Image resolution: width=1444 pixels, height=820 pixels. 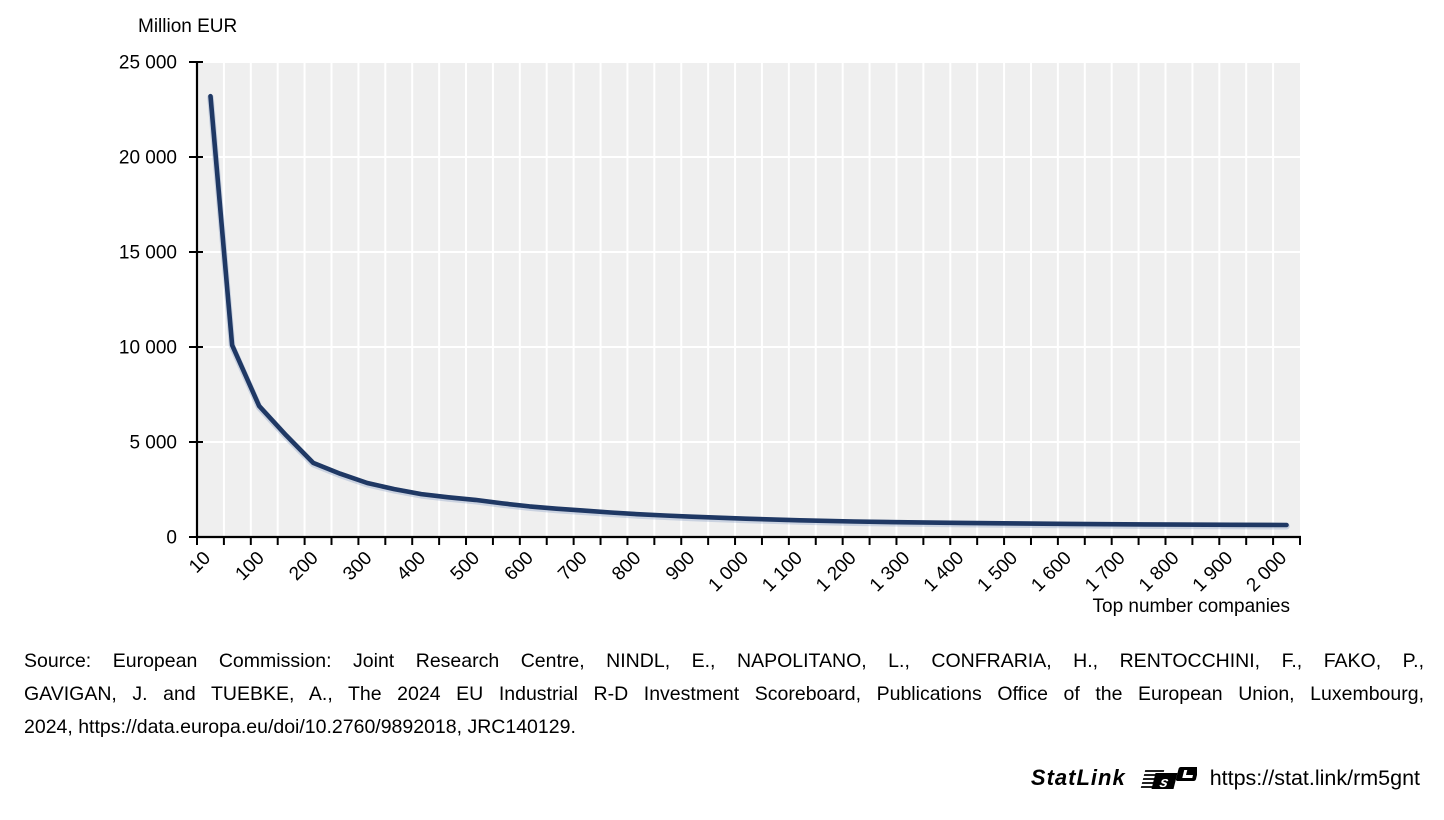 What do you see at coordinates (303, 566) in the screenshot?
I see `svg-text: 200` at bounding box center [303, 566].